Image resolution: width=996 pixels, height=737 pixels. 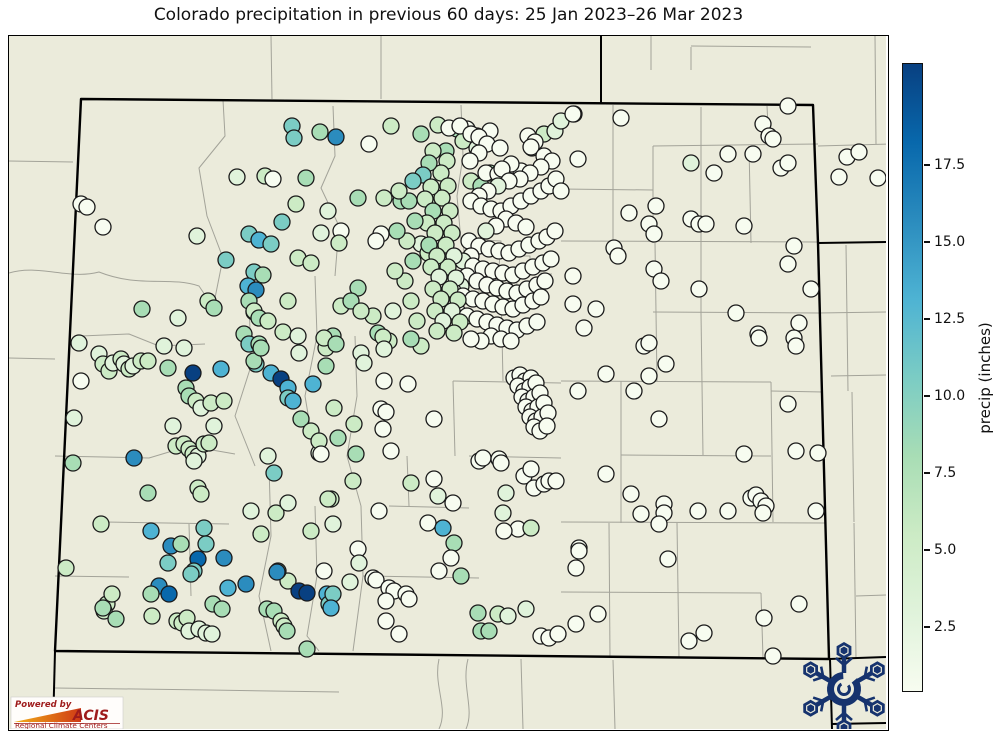 I want to click on colorbar-tick-label: 10.0, so click(x=950, y=395).